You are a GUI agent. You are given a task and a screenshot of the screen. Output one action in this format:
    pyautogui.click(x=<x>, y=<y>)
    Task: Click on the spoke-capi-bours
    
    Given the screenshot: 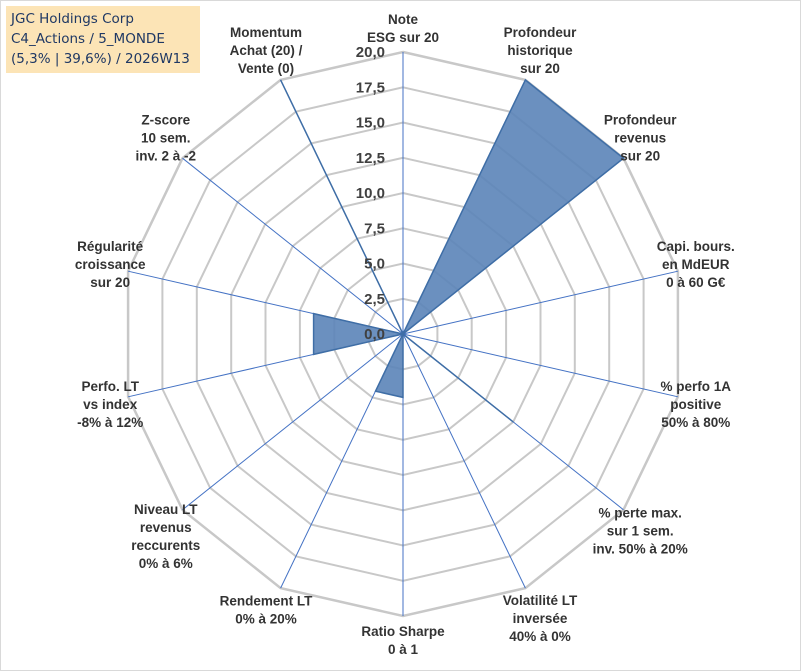 What is the action you would take?
    pyautogui.click(x=540, y=302)
    